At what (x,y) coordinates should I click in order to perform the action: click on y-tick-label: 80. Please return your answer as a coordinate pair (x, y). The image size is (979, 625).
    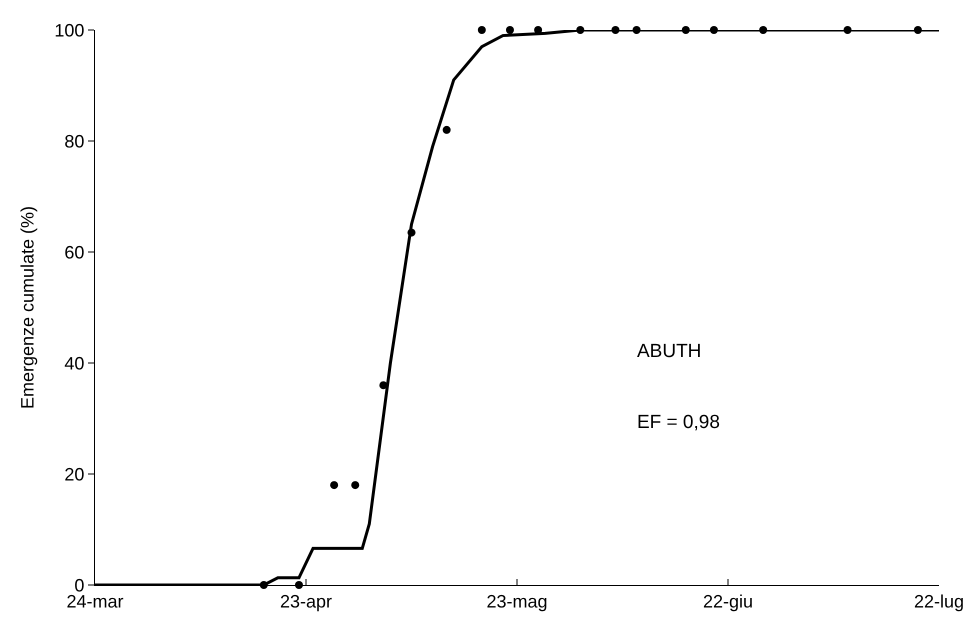
    Looking at the image, I should click on (74, 141).